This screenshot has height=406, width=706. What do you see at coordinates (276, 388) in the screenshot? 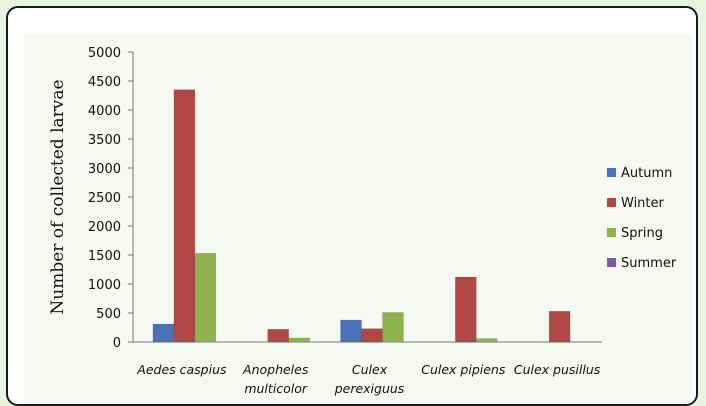
I see `x-tick-label: multicolor` at bounding box center [276, 388].